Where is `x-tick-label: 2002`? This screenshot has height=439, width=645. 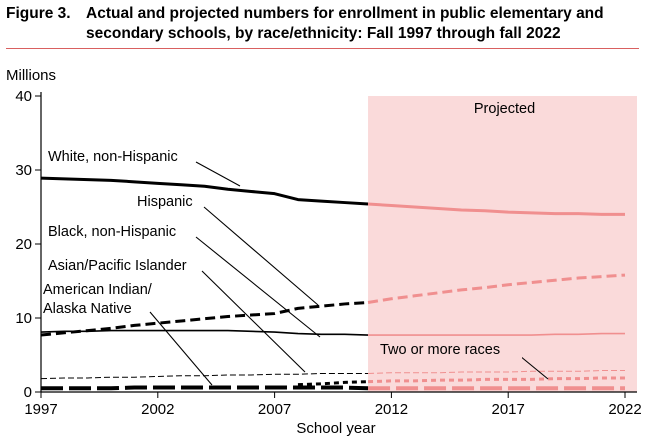
x-tick-label: 2002 is located at coordinates (157, 409).